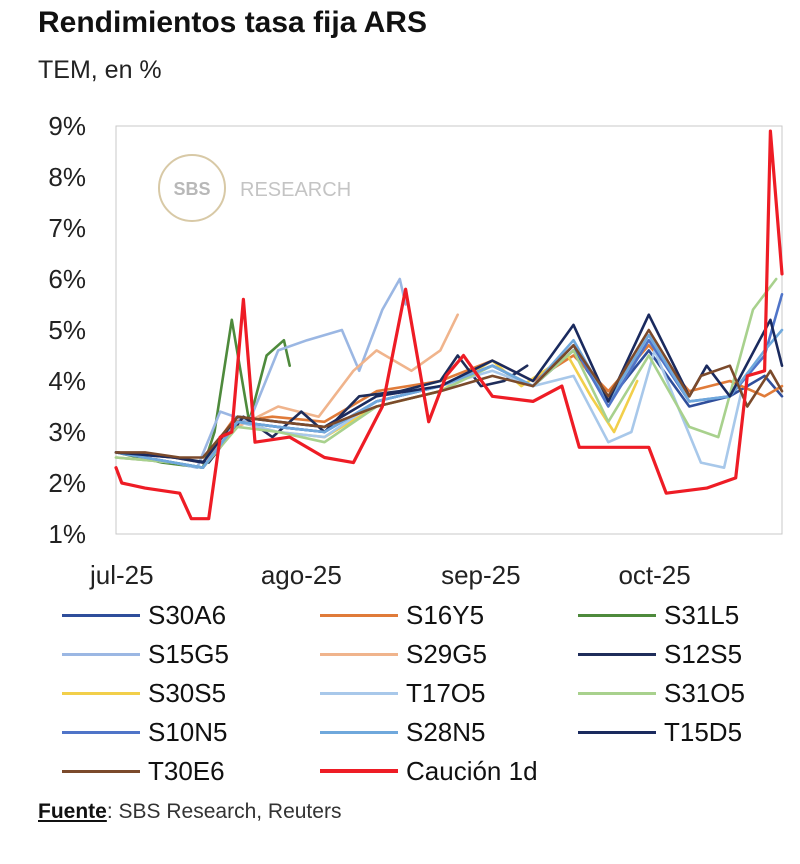 The width and height of the screenshot is (800, 864). What do you see at coordinates (472, 770) in the screenshot?
I see `legend-label: Caución 1d` at bounding box center [472, 770].